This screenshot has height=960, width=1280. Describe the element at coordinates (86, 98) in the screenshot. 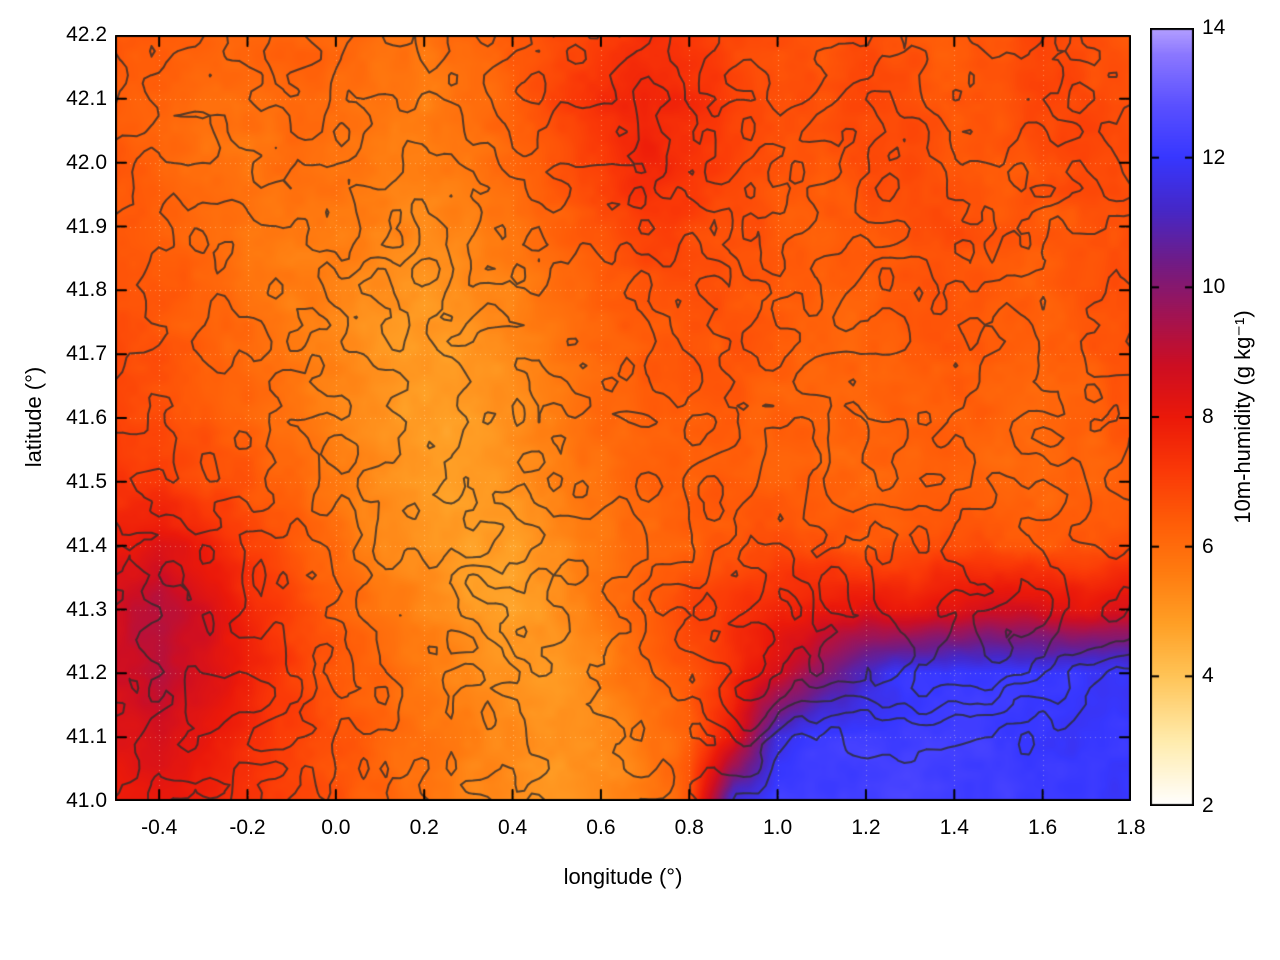

I see `y-tick-label: 42.1` at that location.